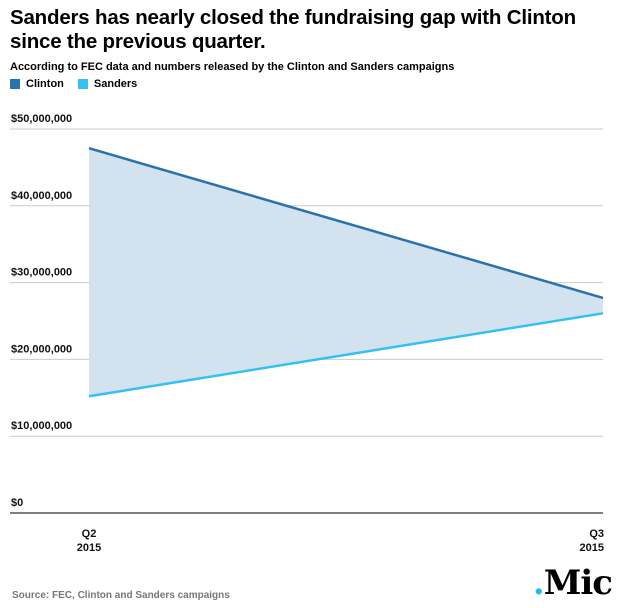 The image size is (622, 608). I want to click on series-line-sanders, so click(346, 355).